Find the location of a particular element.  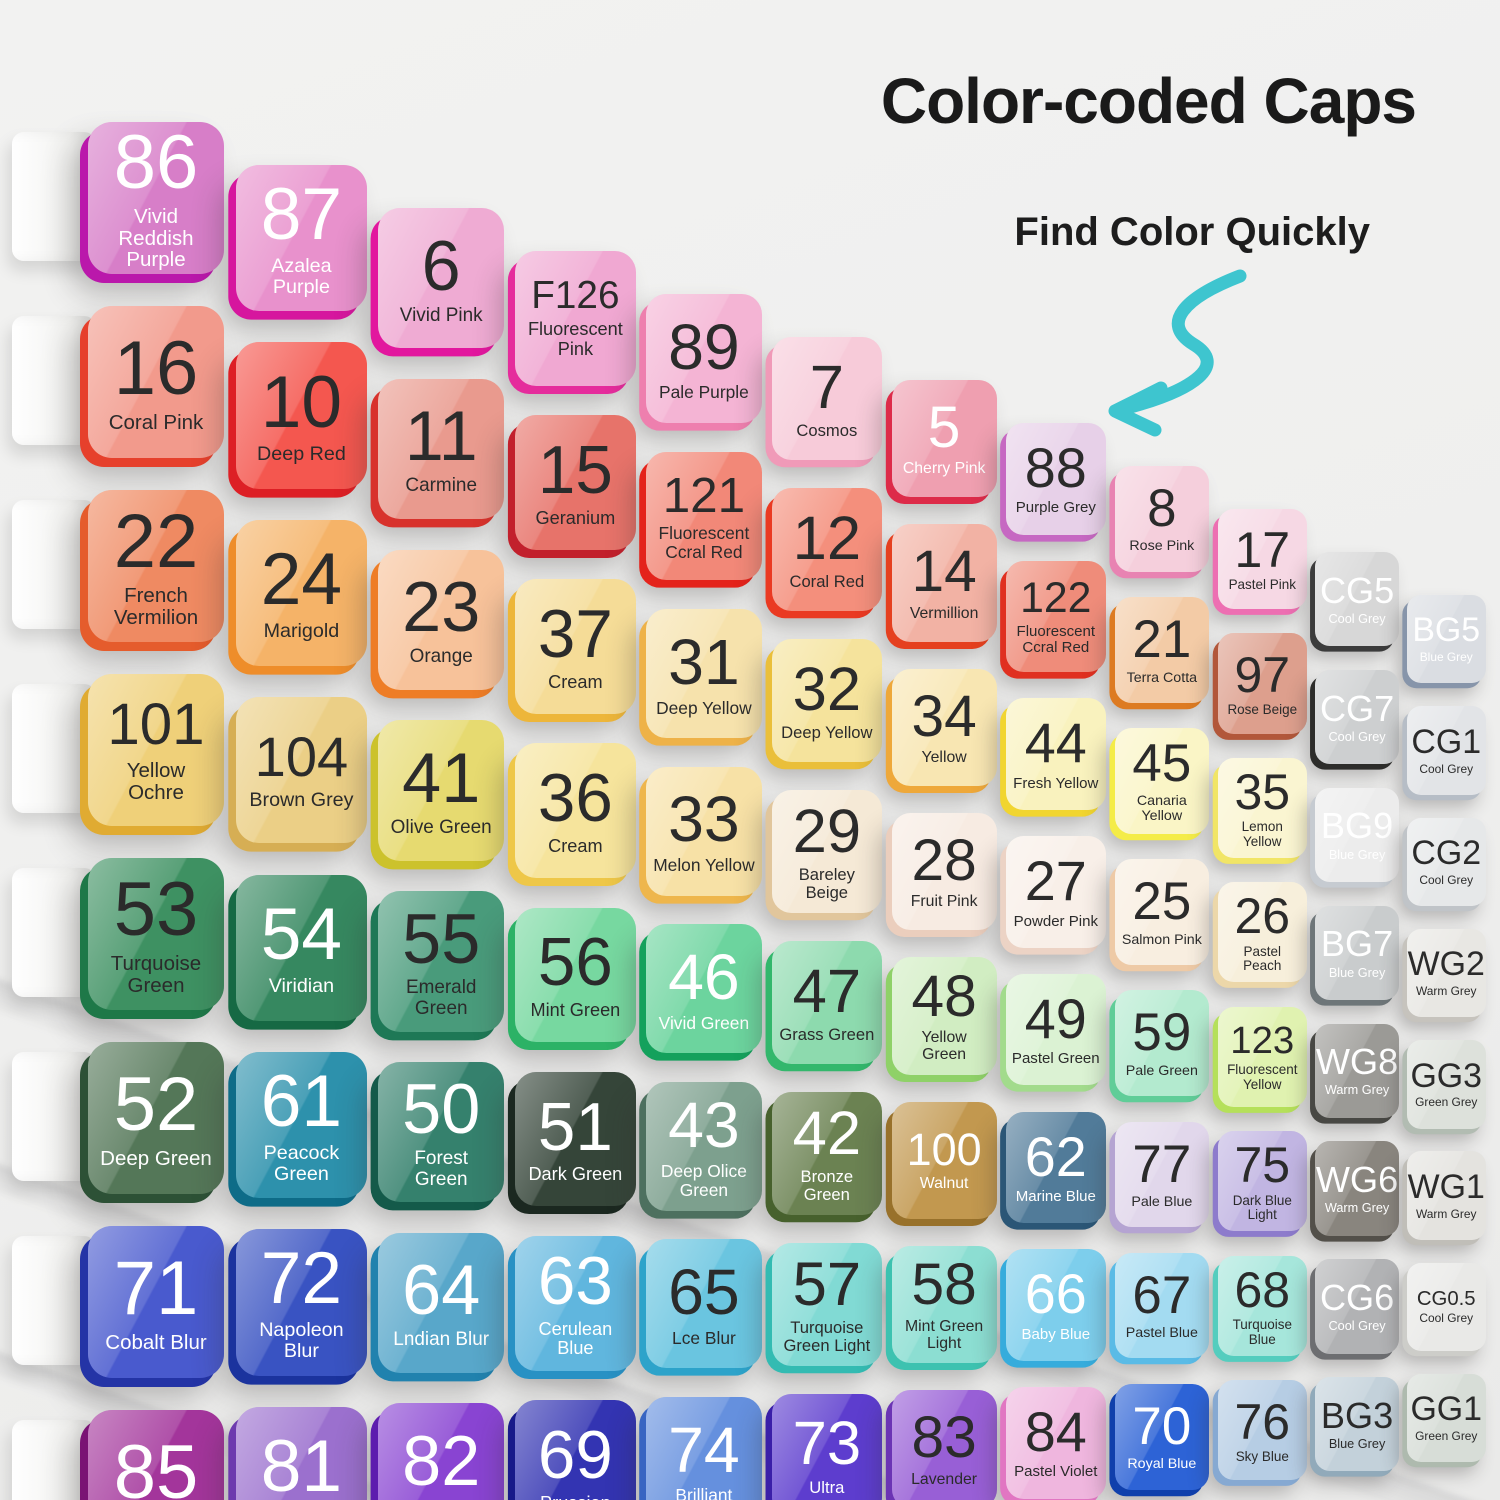

cap-number: 23 is located at coordinates (441, 607).